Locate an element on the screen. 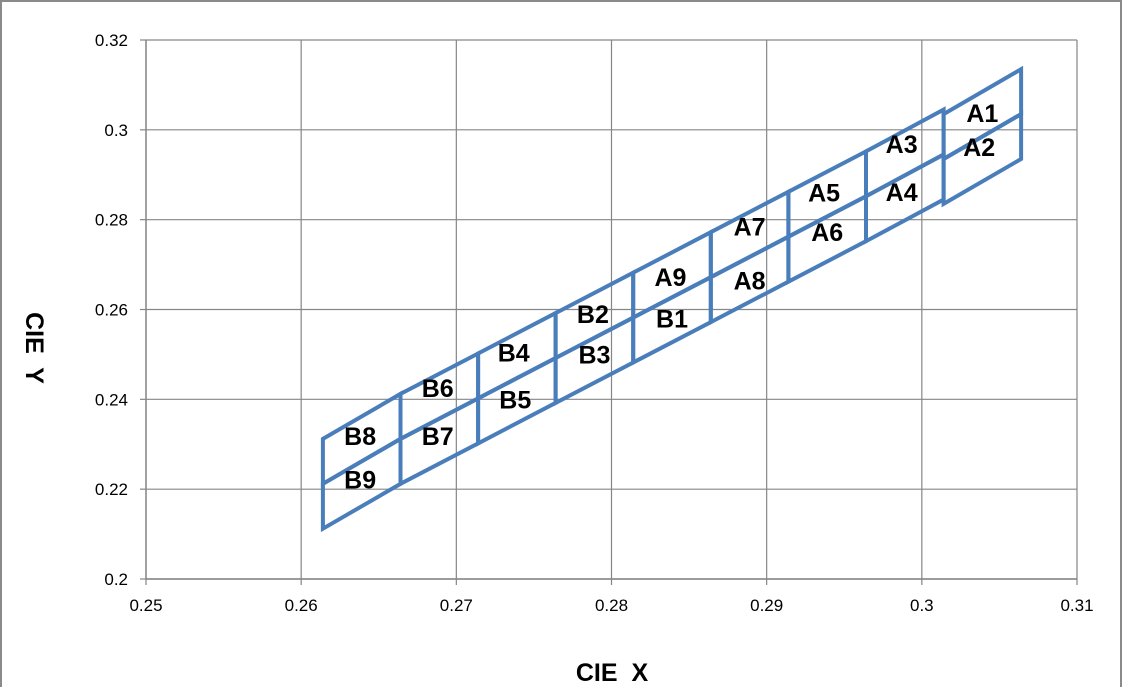 Image resolution: width=1129 pixels, height=692 pixels. y-axis-title: CIE Y is located at coordinates (34, 348).